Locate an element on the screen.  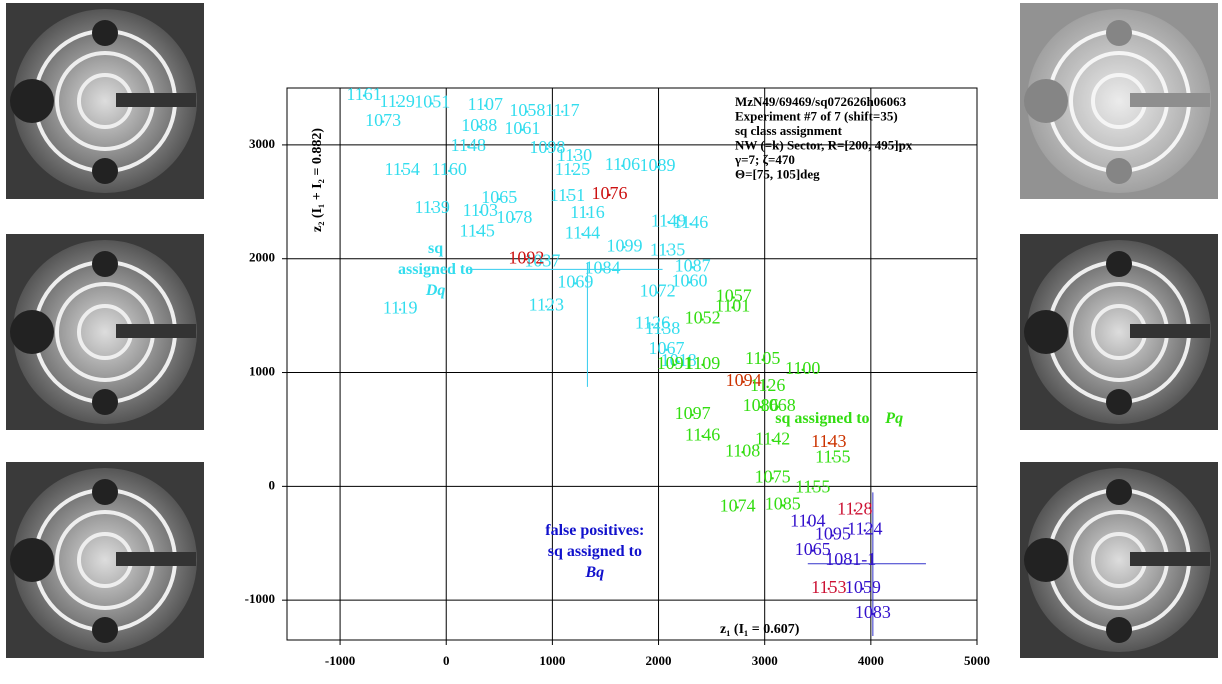
annotation: sq is located at coordinates (435, 248).